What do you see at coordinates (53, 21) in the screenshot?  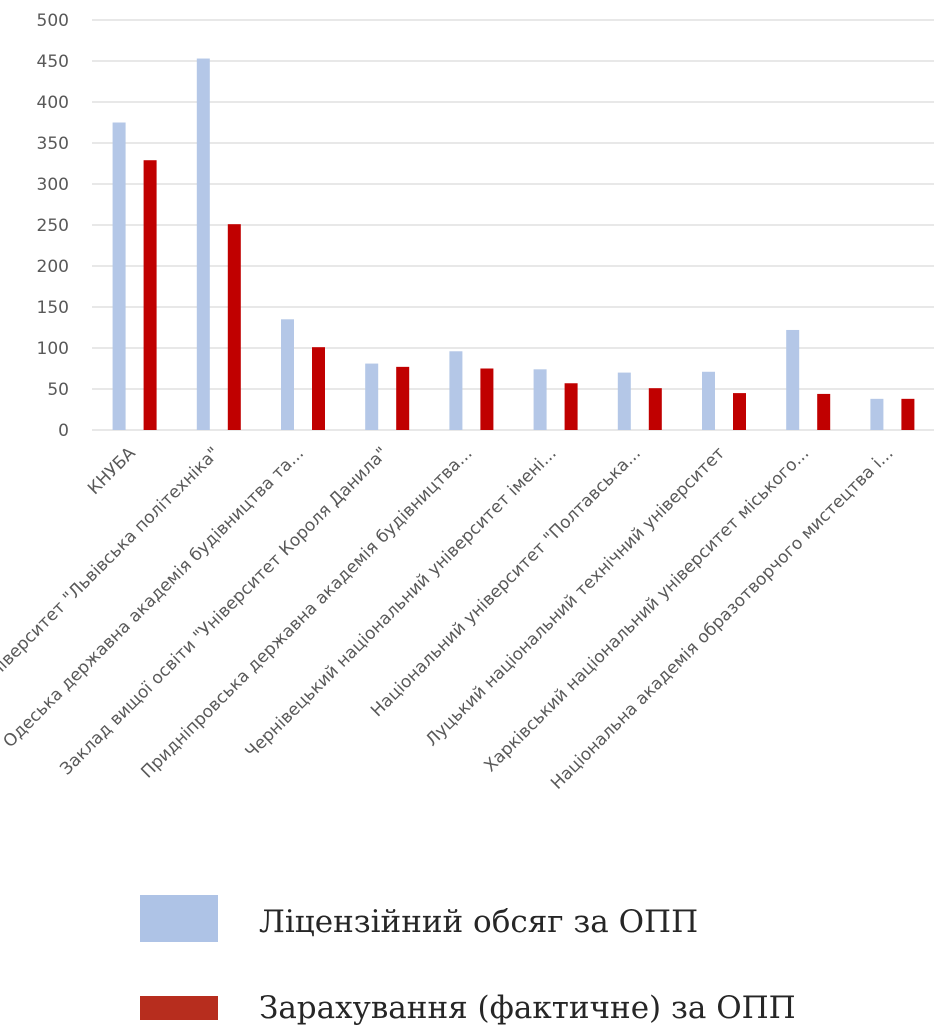 I see `y-tick-label: 500` at bounding box center [53, 21].